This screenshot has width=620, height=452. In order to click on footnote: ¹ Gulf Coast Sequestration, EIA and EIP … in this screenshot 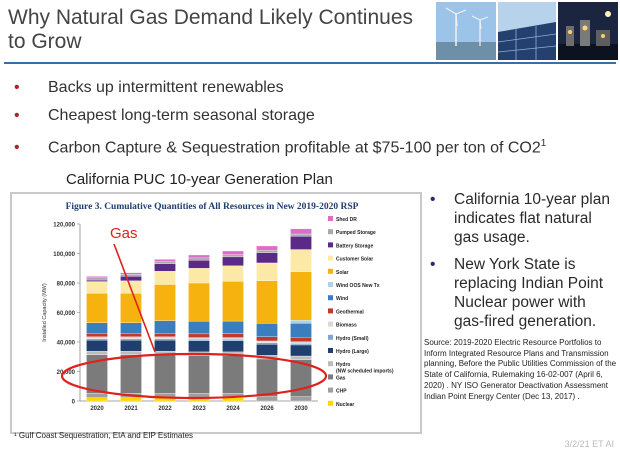, I will do `click(104, 435)`.